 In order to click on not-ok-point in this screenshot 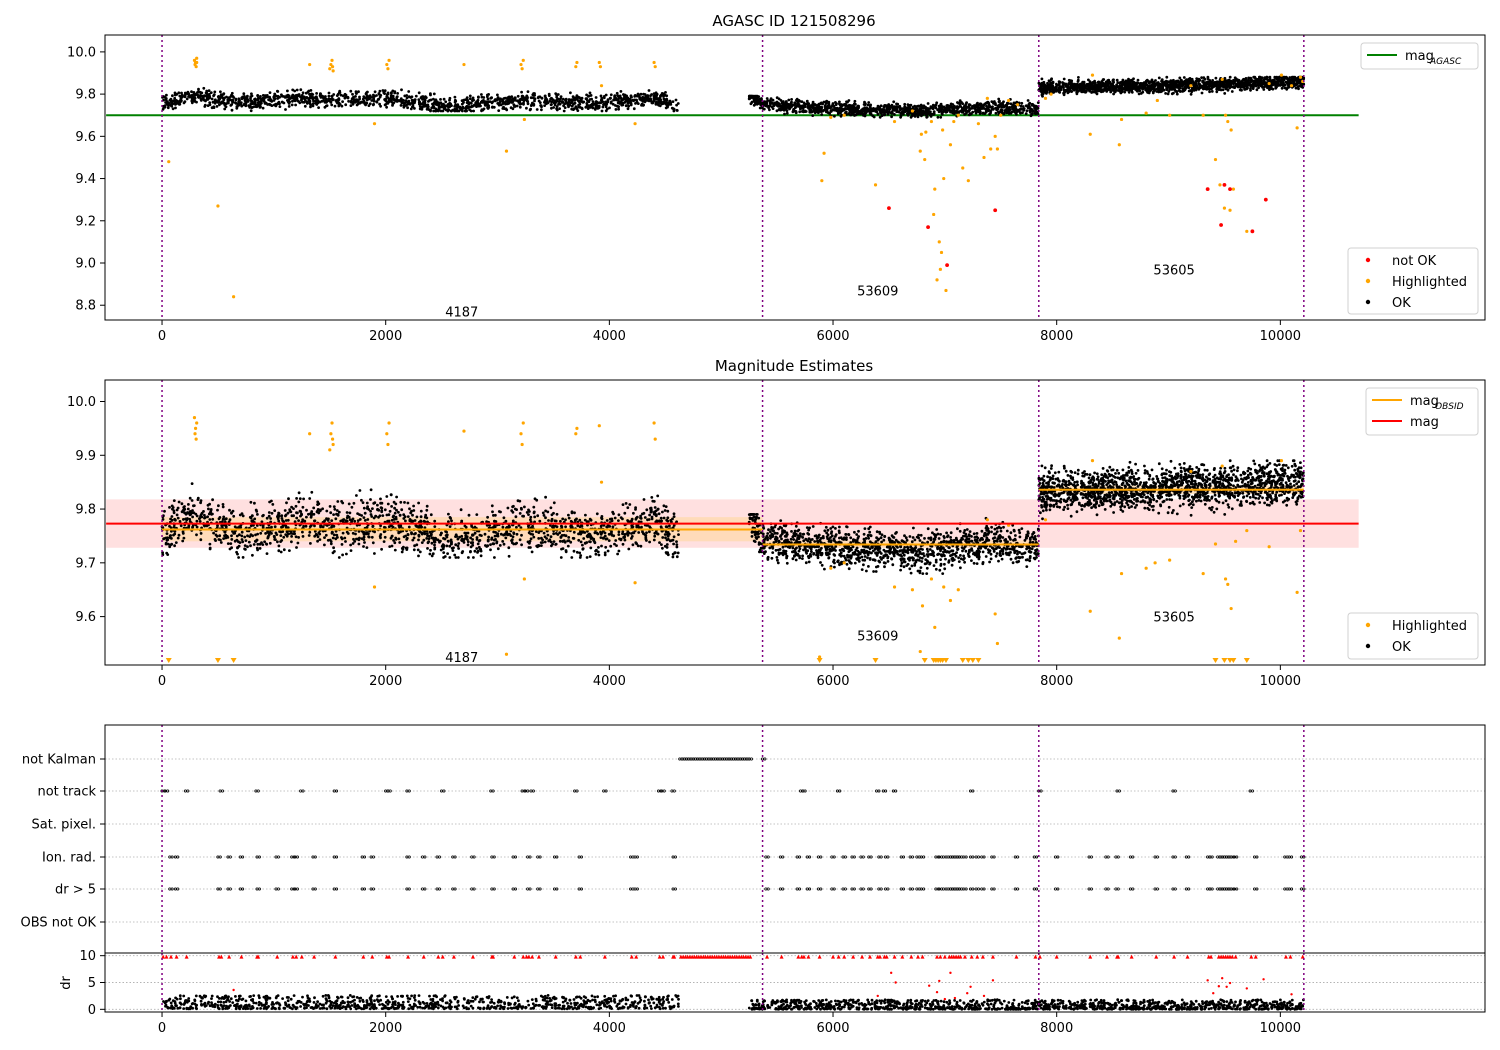, I will do `click(928, 227)`.